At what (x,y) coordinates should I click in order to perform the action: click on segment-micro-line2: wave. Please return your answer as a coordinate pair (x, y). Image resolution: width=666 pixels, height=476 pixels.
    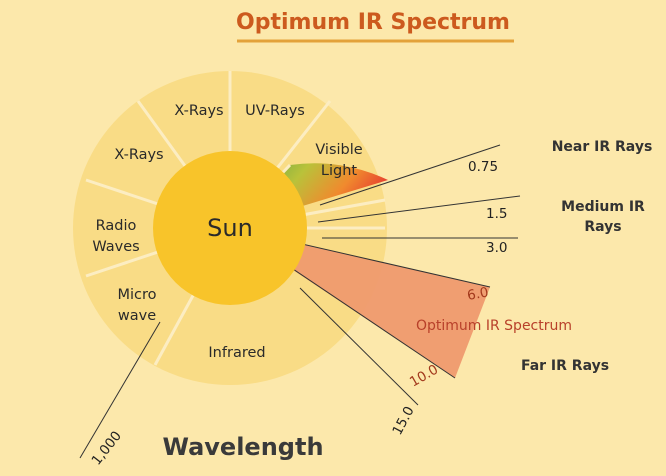
    Looking at the image, I should click on (137, 316).